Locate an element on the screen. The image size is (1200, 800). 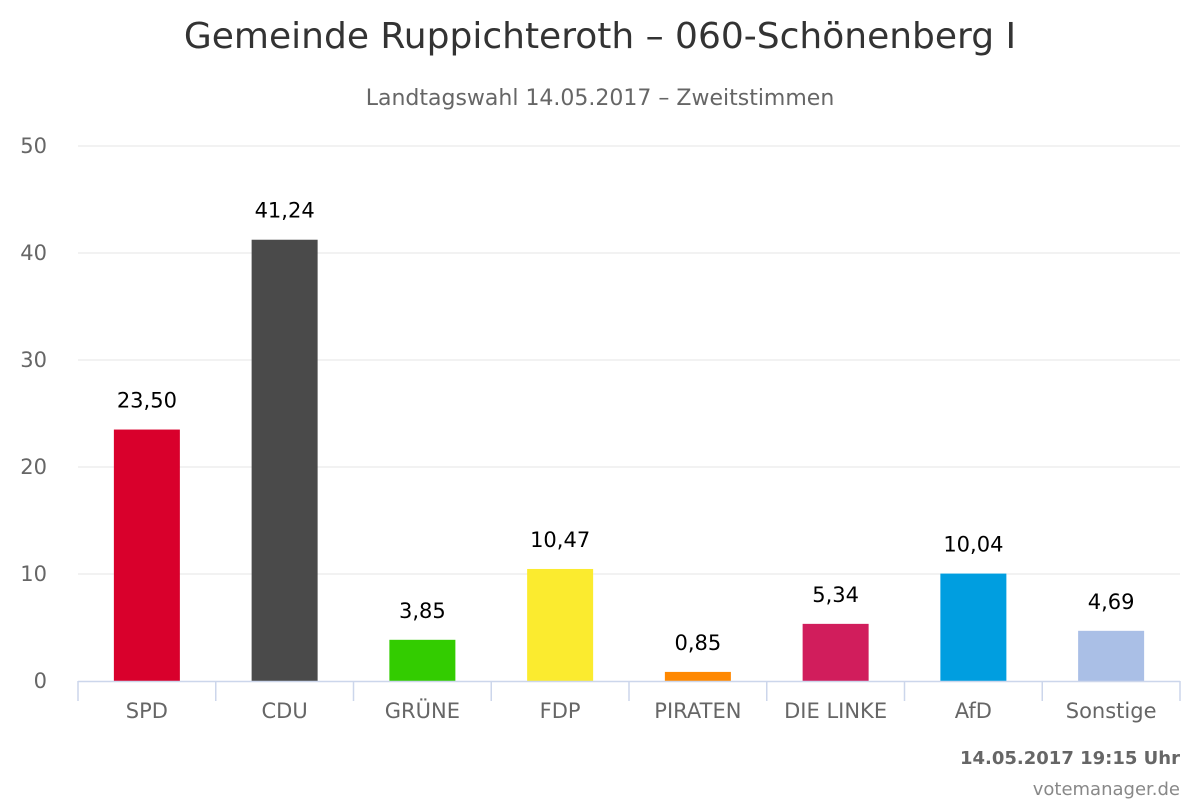
y-tick-label: 30 is located at coordinates (33, 360).